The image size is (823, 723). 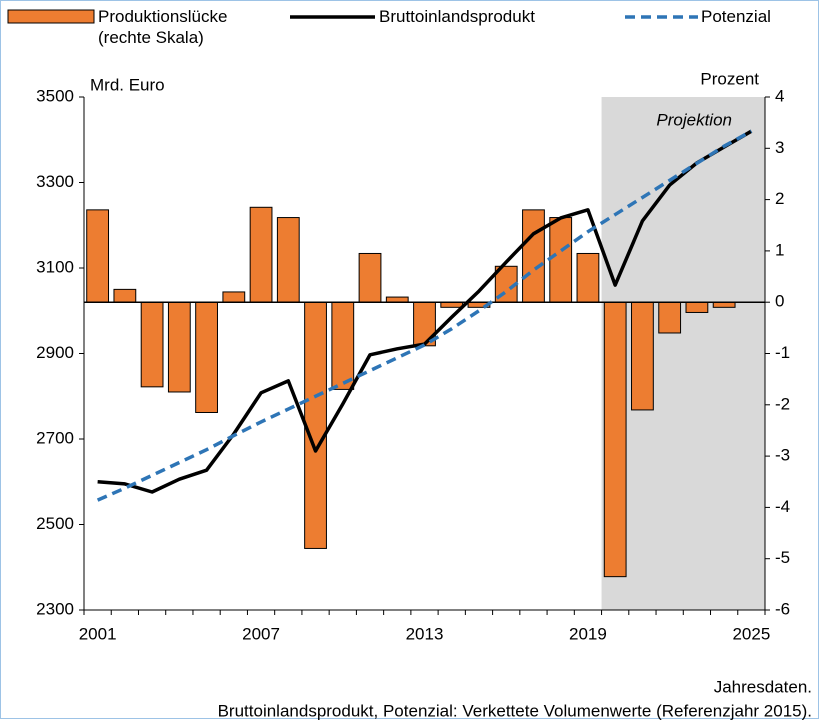 What do you see at coordinates (55, 181) in the screenshot?
I see `y-tick-label: 3300` at bounding box center [55, 181].